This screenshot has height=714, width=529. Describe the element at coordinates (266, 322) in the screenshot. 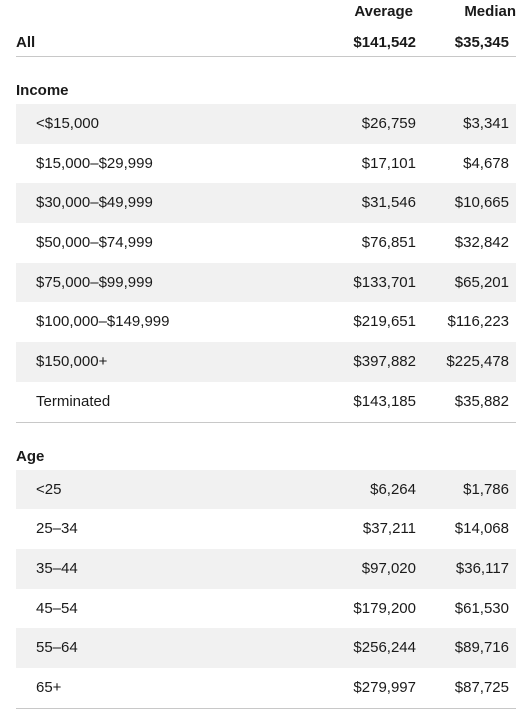

I see `table-row: $100,000–$149,999 $219,651 $116,223` at that location.